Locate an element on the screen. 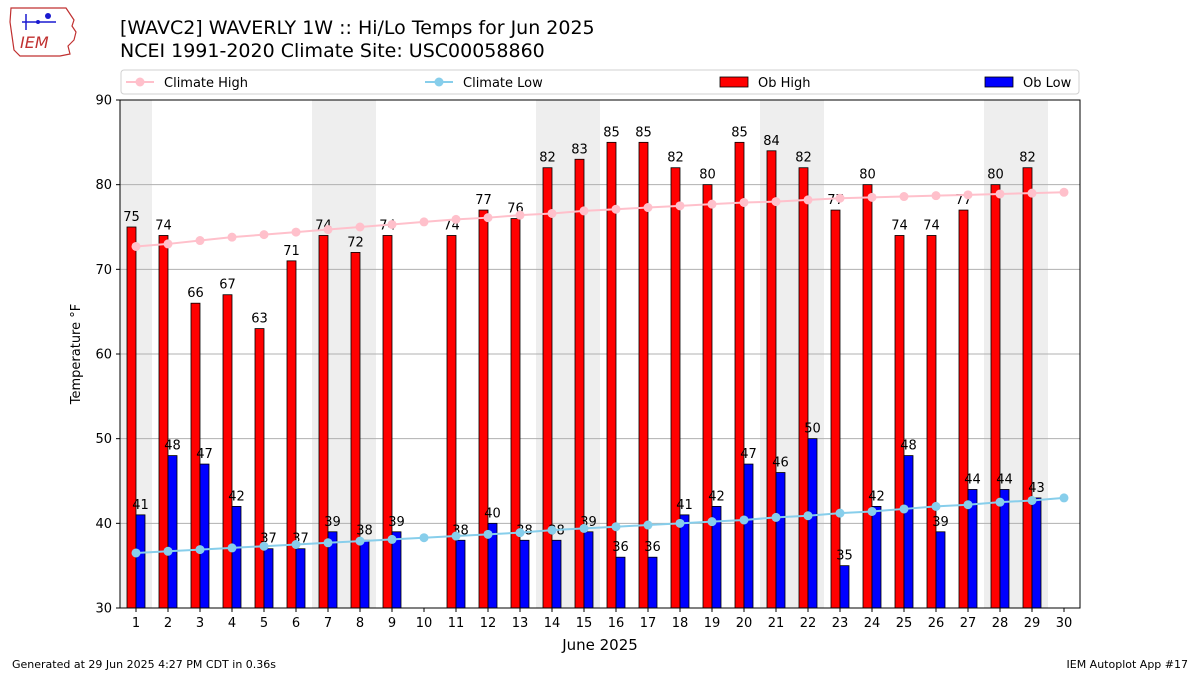  ob-low-label: 42 is located at coordinates (876, 496).